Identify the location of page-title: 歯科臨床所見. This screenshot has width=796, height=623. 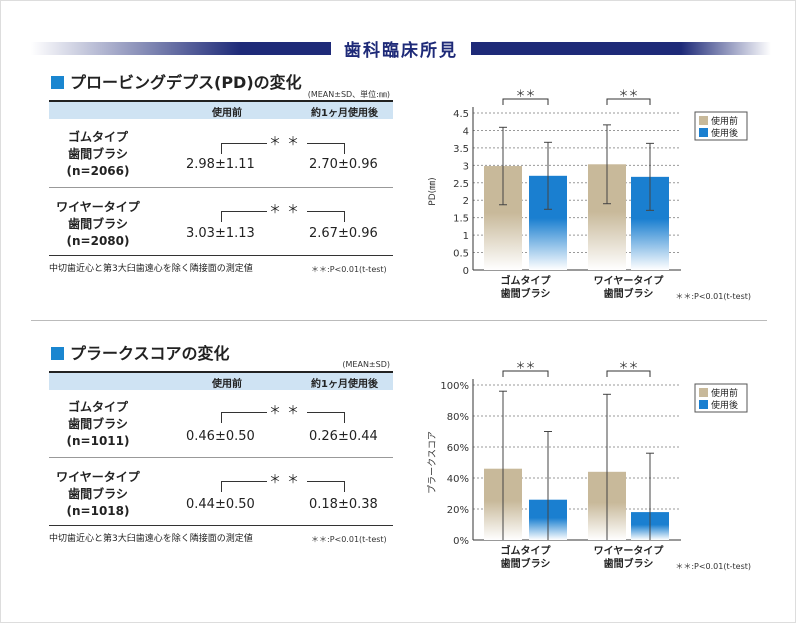
(401, 51).